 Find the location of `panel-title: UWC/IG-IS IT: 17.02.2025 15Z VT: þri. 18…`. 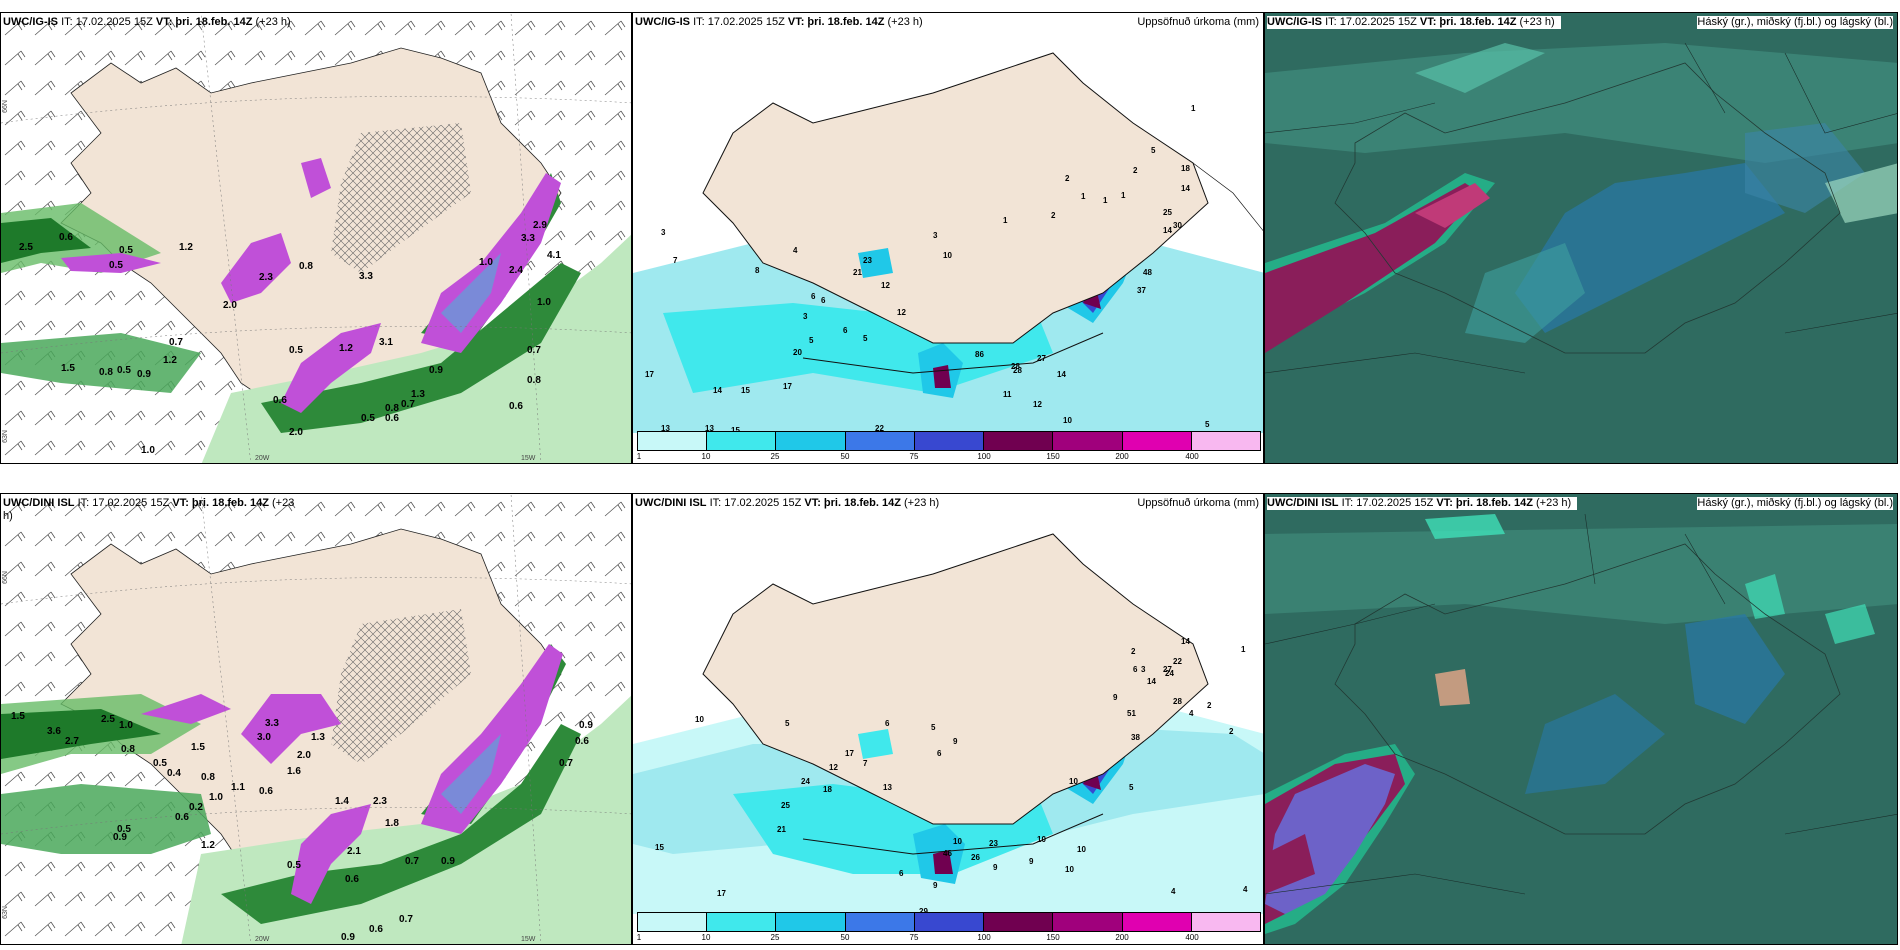

panel-title: UWC/IG-IS IT: 17.02.2025 15Z VT: þri. 18… is located at coordinates (779, 22).